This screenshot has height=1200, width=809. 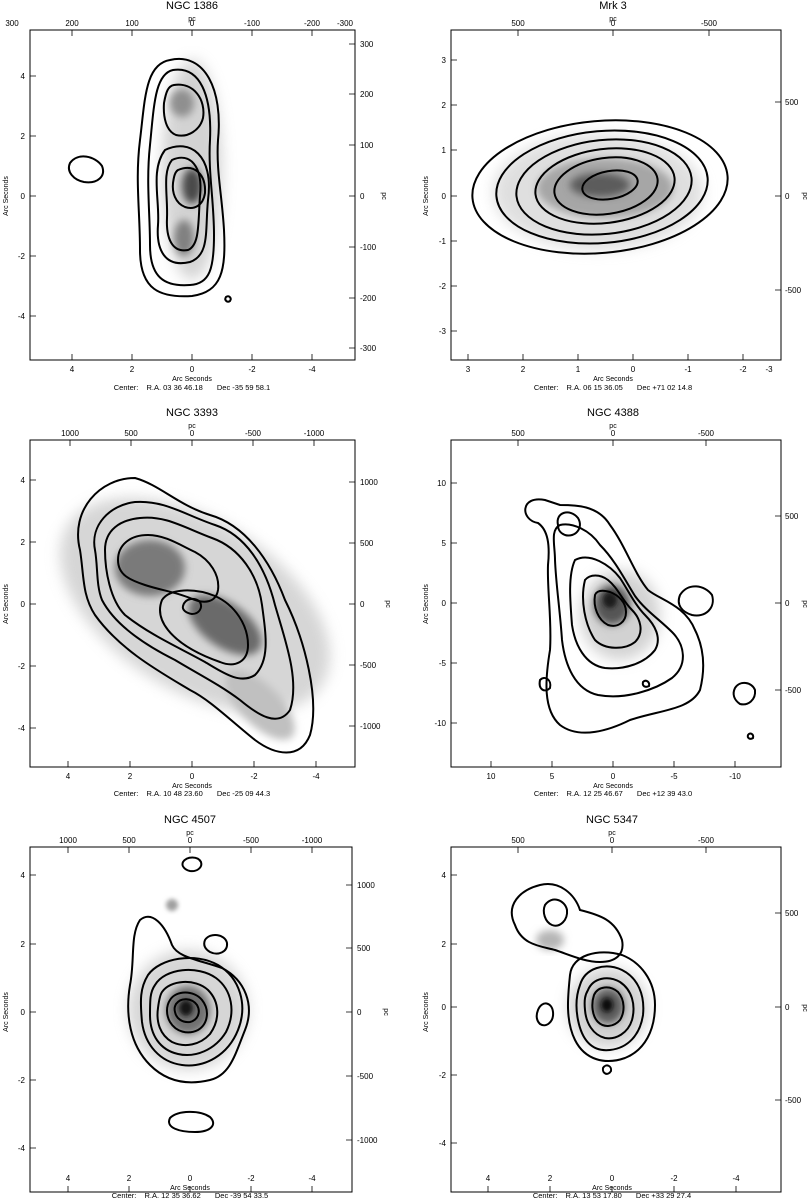 What do you see at coordinates (172, 1195) in the screenshot?
I see `center-ra: R.A. 12 35 36.62` at bounding box center [172, 1195].